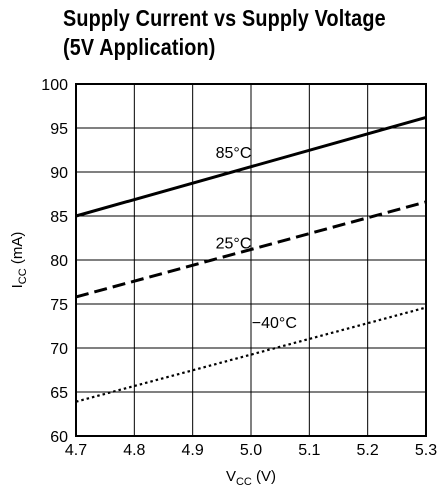 This screenshot has width=438, height=497. Describe the element at coordinates (17, 286) in the screenshot. I see `y-axis-label-main: I` at that location.